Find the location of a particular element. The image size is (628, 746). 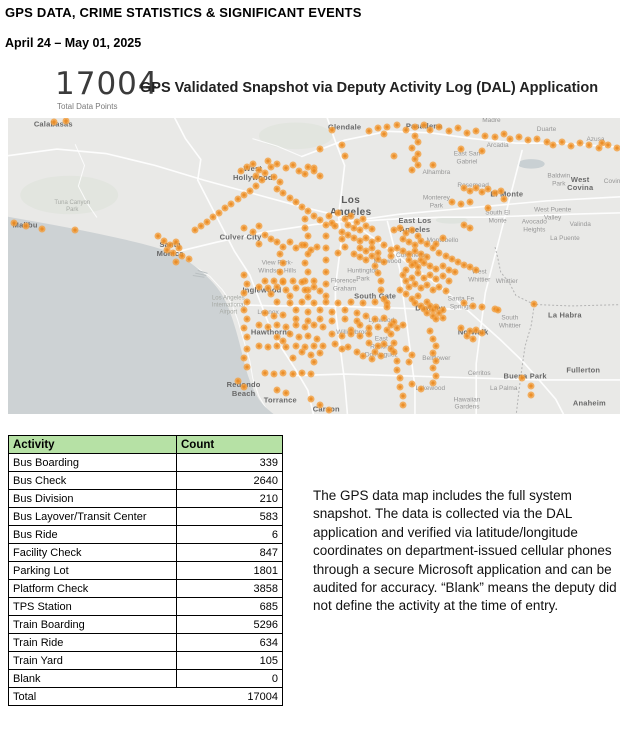

park-shape is located at coordinates (451, 220).